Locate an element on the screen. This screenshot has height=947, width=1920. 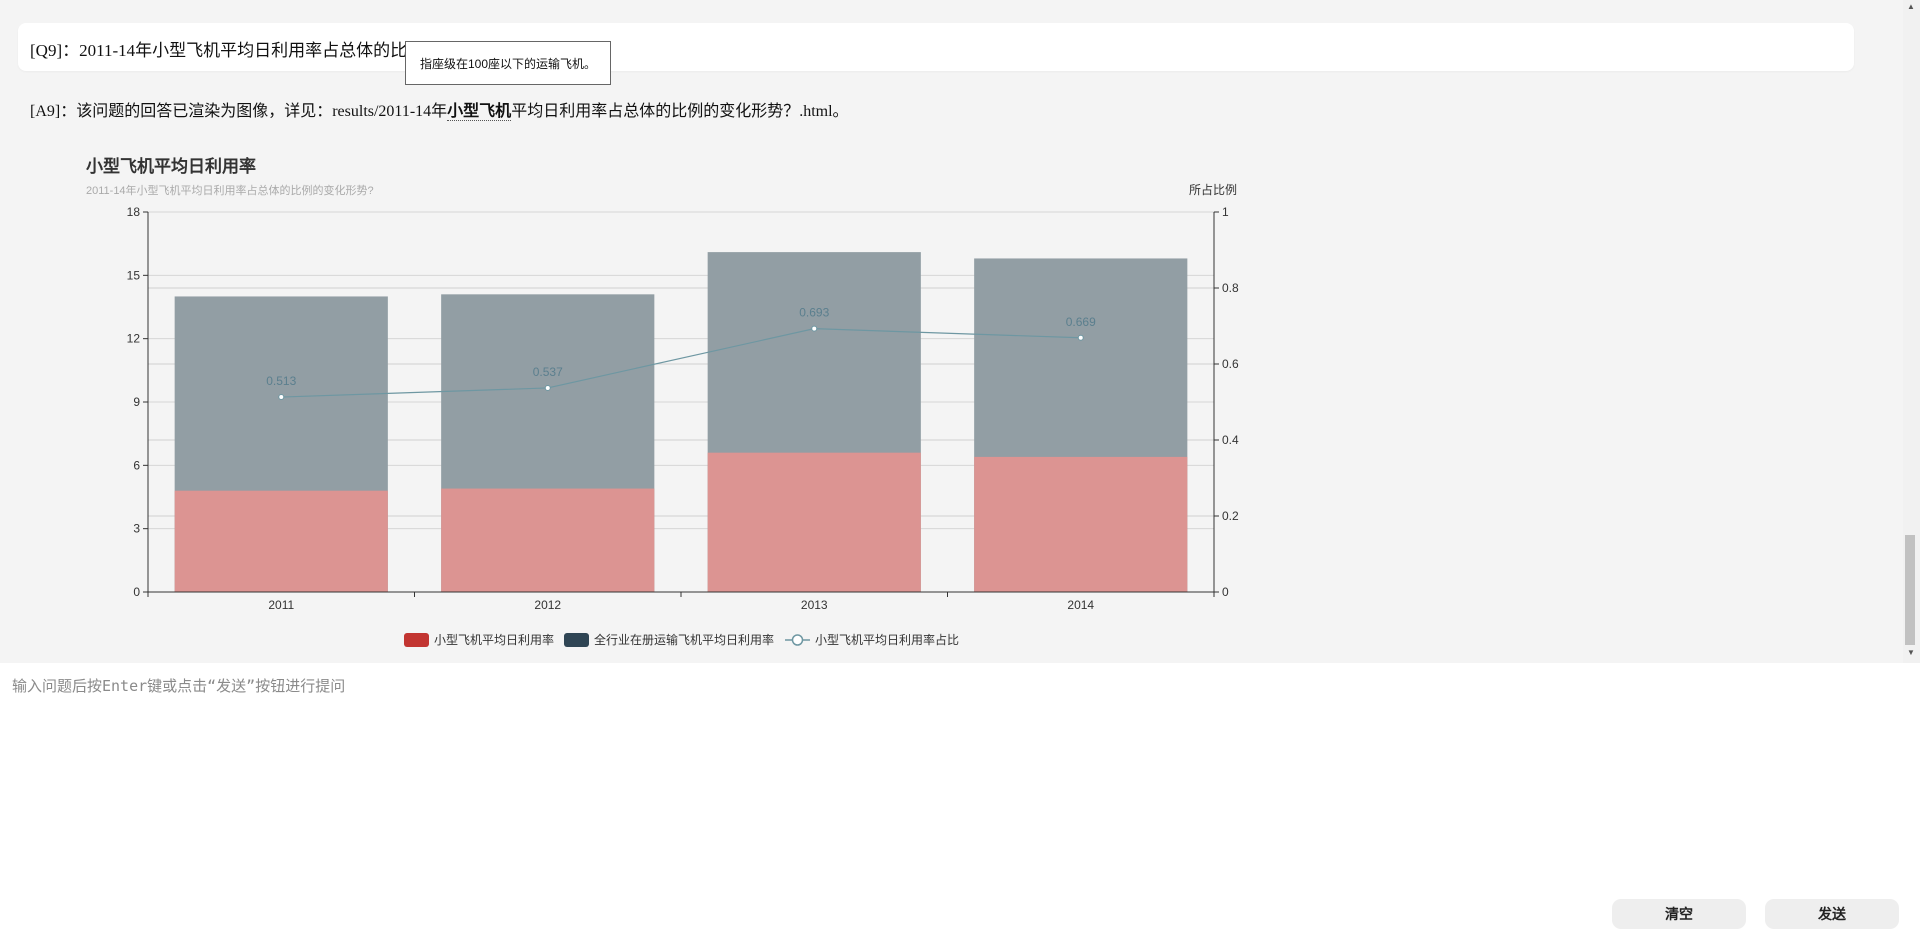
y-tick-label-right: 0 is located at coordinates (1225, 592).